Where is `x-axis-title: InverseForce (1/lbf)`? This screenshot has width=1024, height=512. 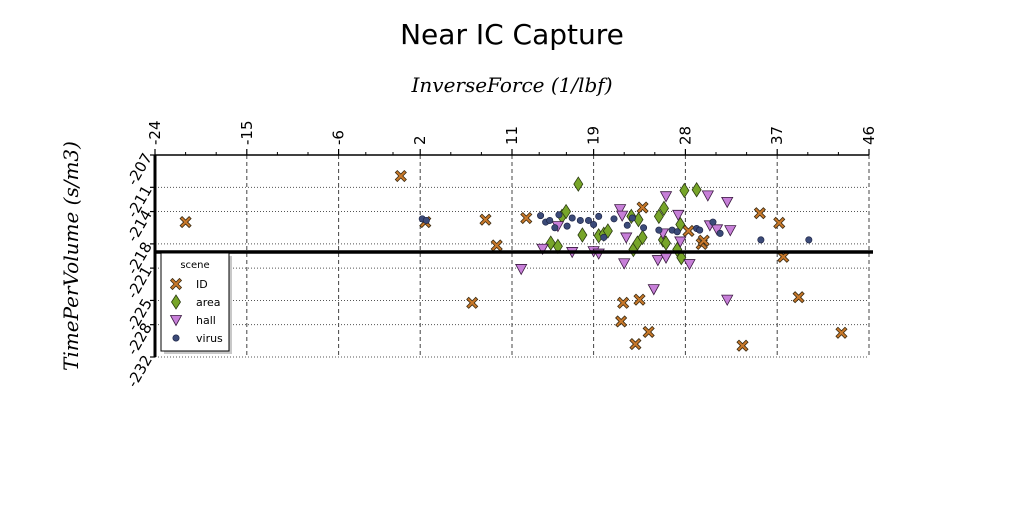 x-axis-title: InverseForce (1/lbf) is located at coordinates (511, 85).